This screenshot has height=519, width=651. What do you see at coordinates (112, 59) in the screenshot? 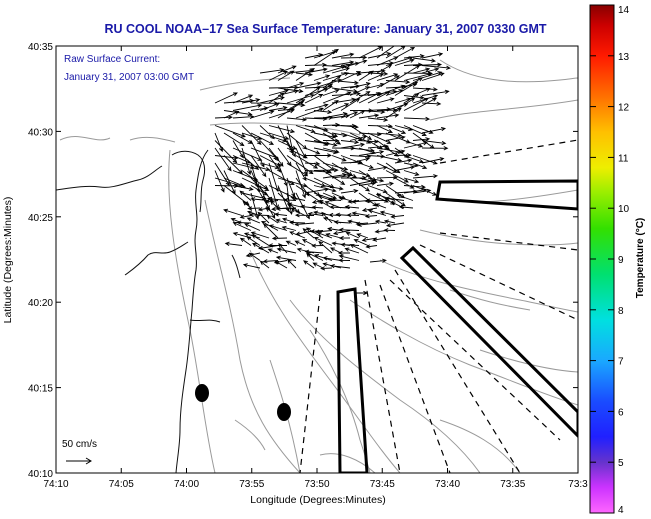
I see `annotation-line1: Raw Surface Current:` at bounding box center [112, 59].